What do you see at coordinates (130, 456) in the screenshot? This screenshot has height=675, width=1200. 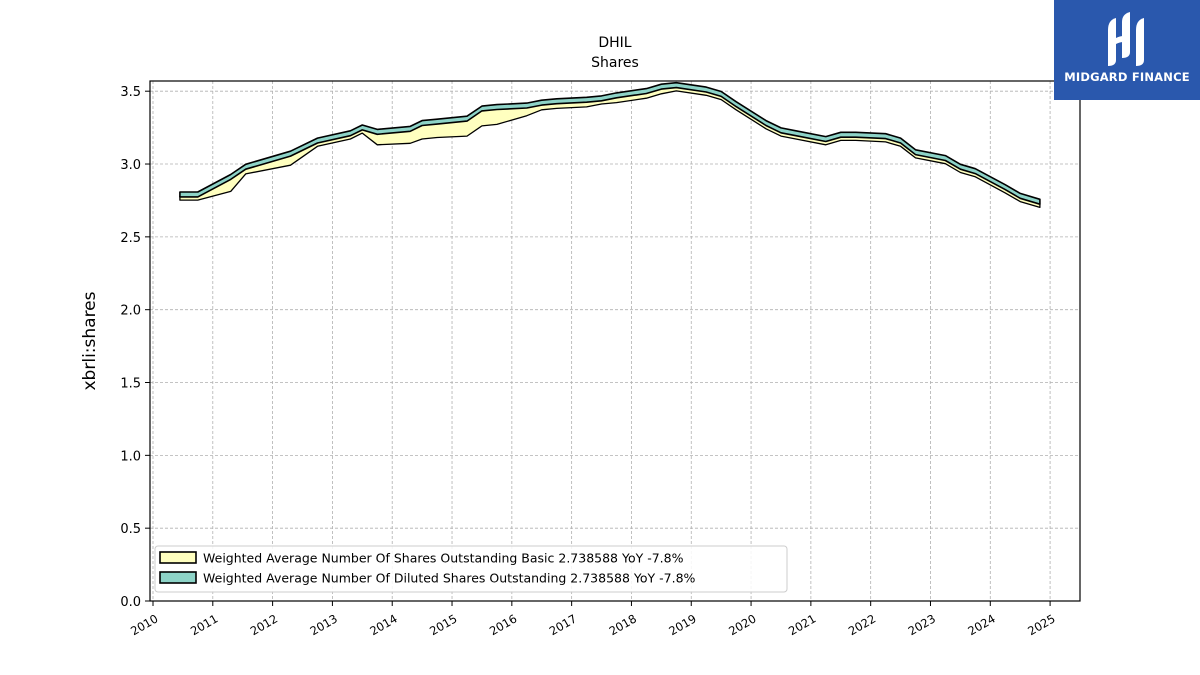 I see `y-tick-label-2: 1.0` at bounding box center [130, 456].